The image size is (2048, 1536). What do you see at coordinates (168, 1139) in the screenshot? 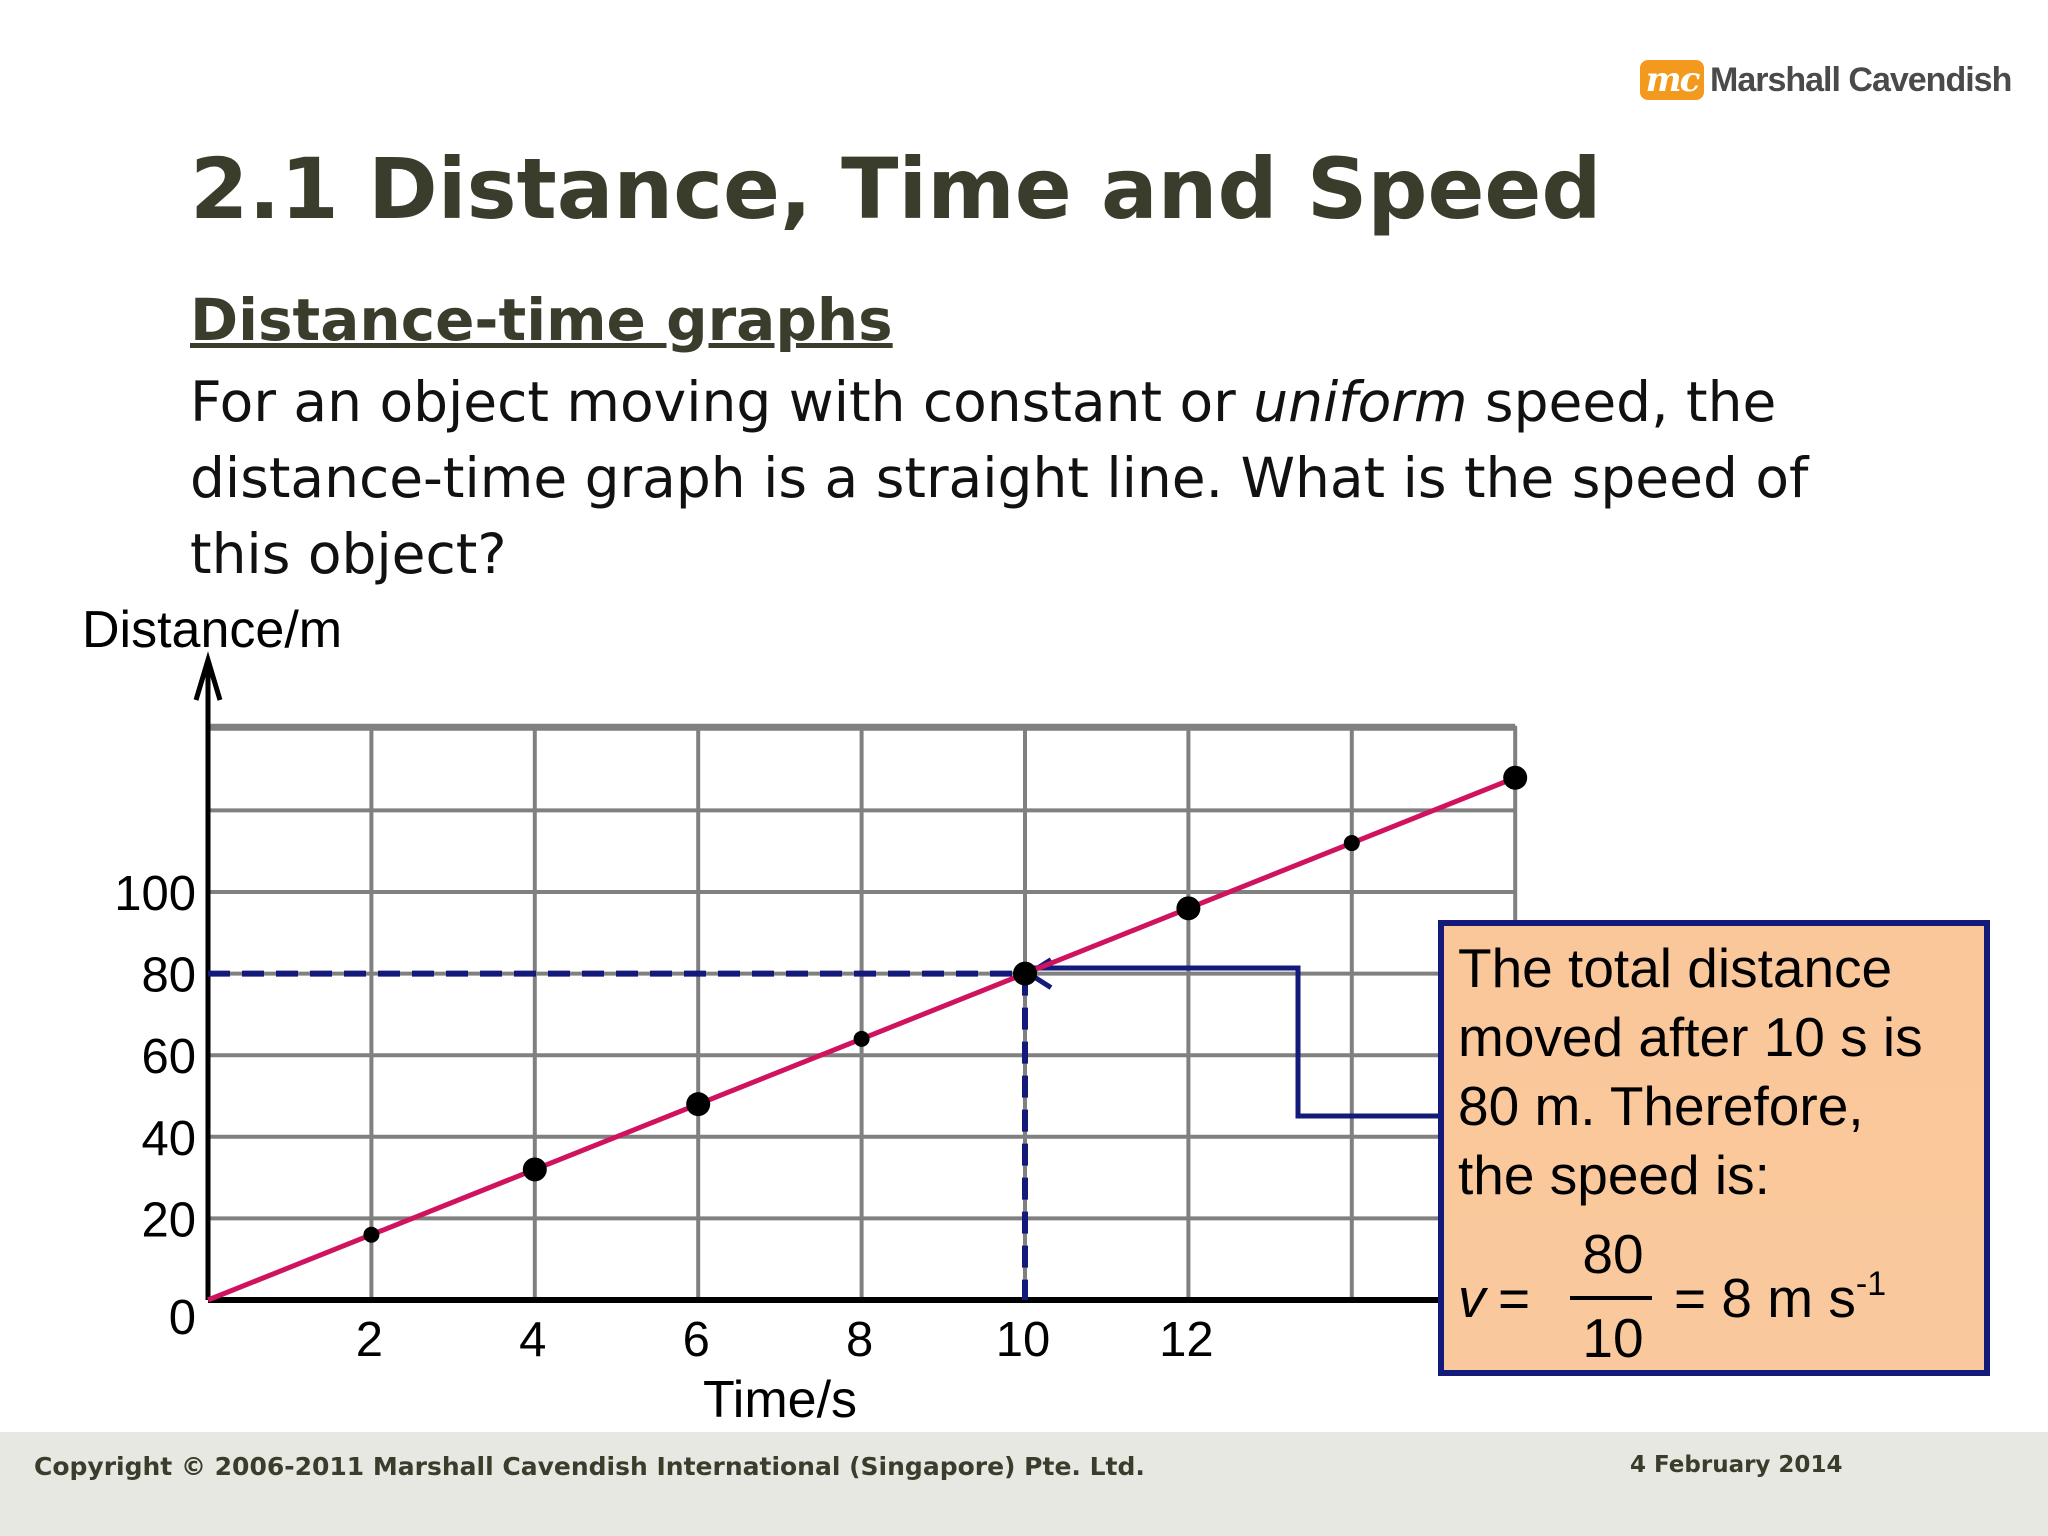
I see `y-tick-label: 40` at bounding box center [168, 1139].